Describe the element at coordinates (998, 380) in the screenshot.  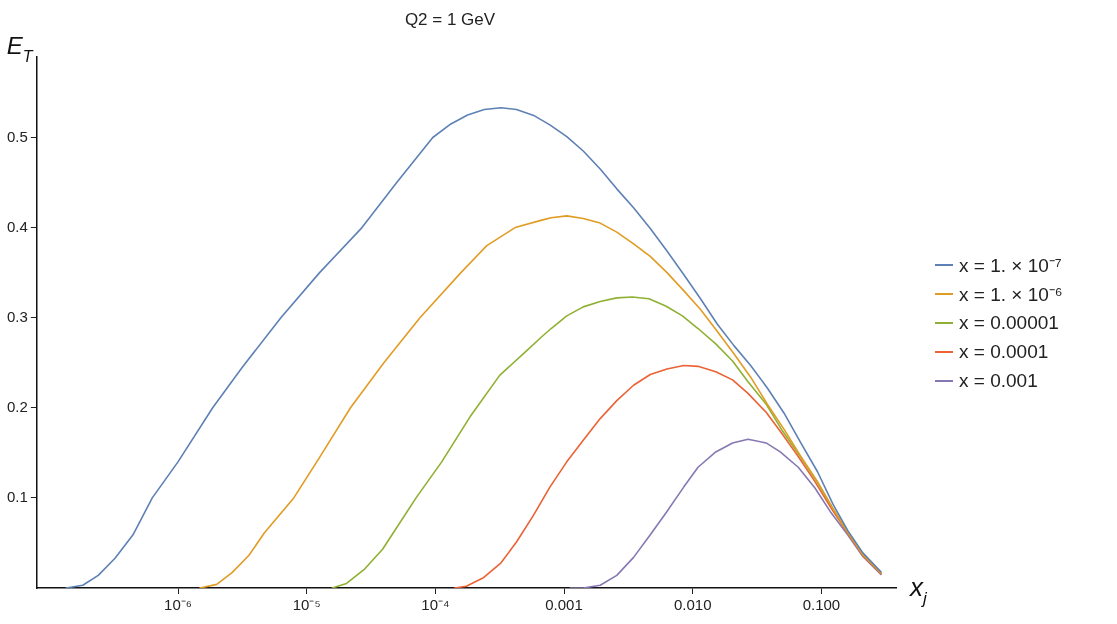
I see `legend-label: x = 0.001` at that location.